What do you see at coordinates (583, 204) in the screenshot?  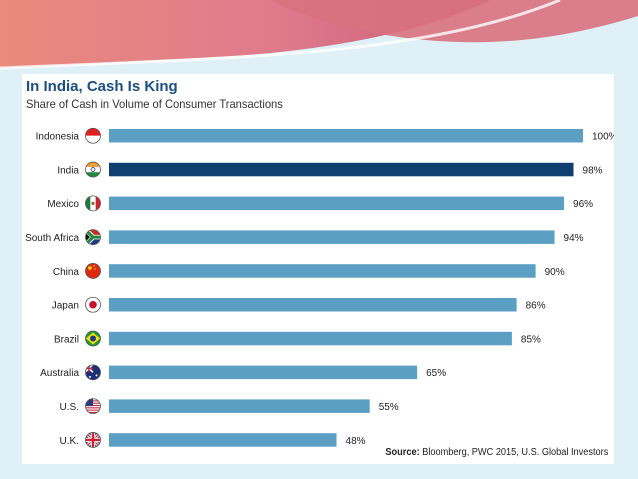 I see `value-label: 96%` at bounding box center [583, 204].